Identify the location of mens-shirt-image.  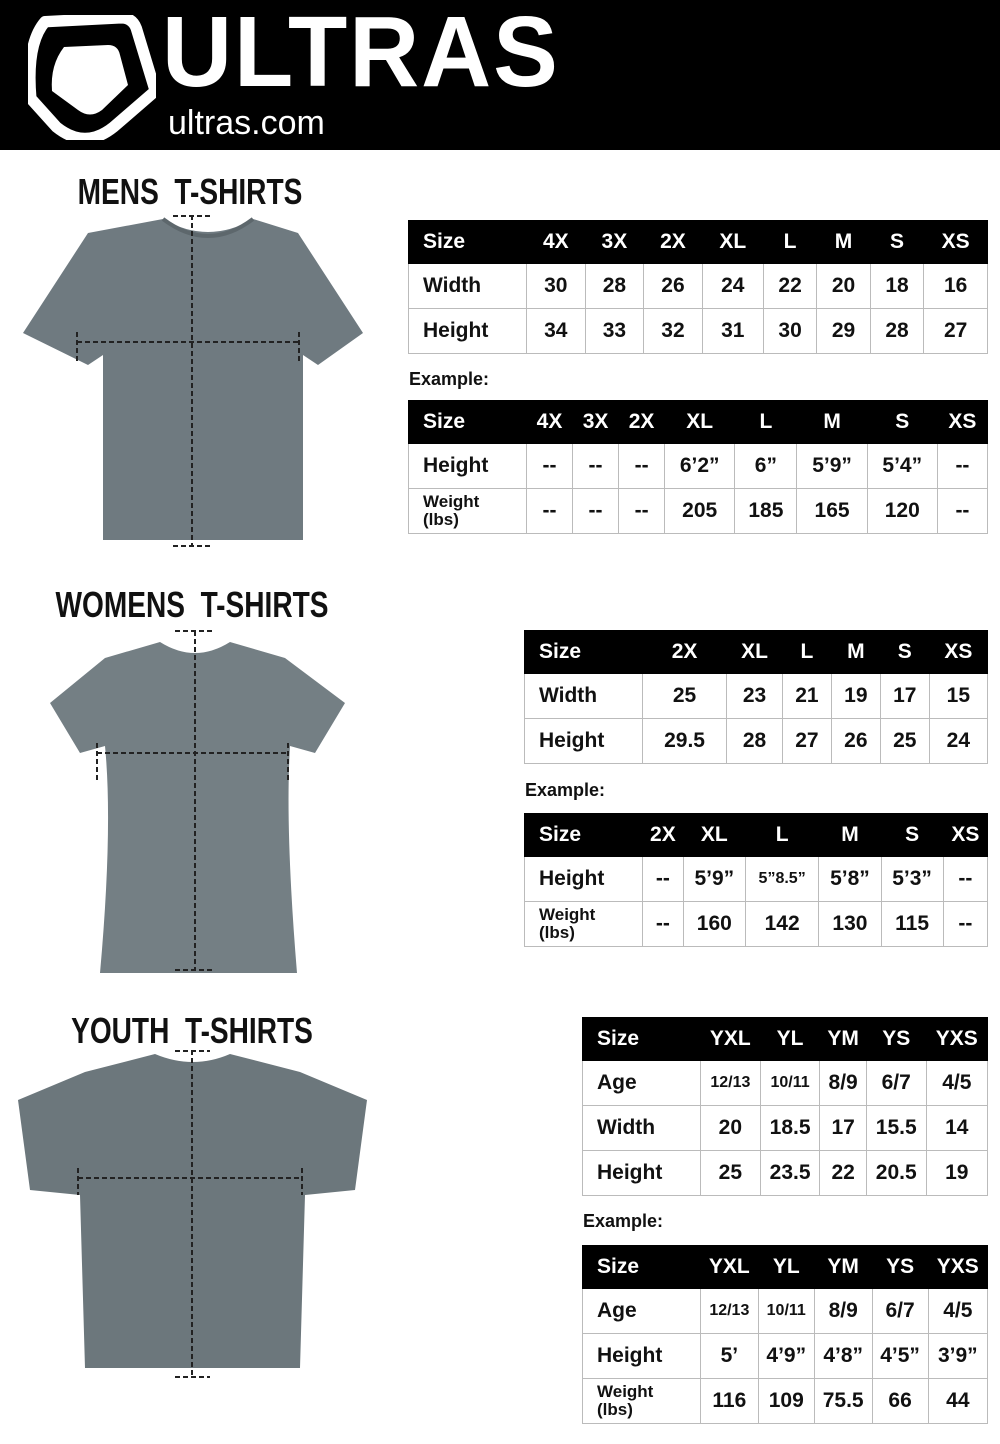
(193, 381).